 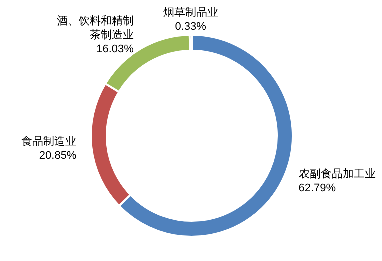 I want to click on slice-label: 食品制造业, so click(x=49, y=141).